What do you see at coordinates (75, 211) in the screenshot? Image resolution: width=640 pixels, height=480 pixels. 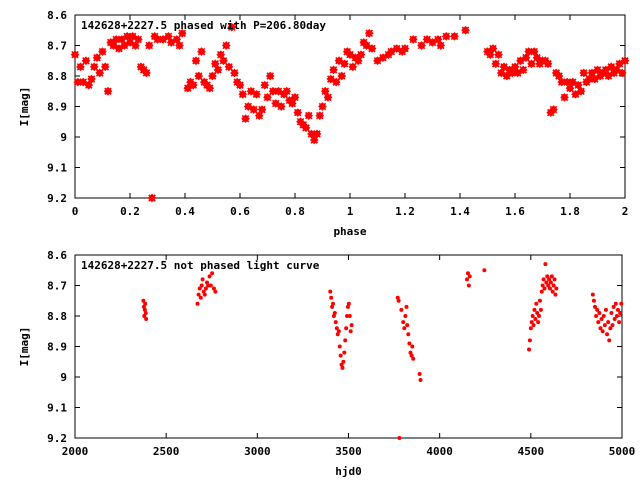 I see `x-tick-label: 0` at bounding box center [75, 211].